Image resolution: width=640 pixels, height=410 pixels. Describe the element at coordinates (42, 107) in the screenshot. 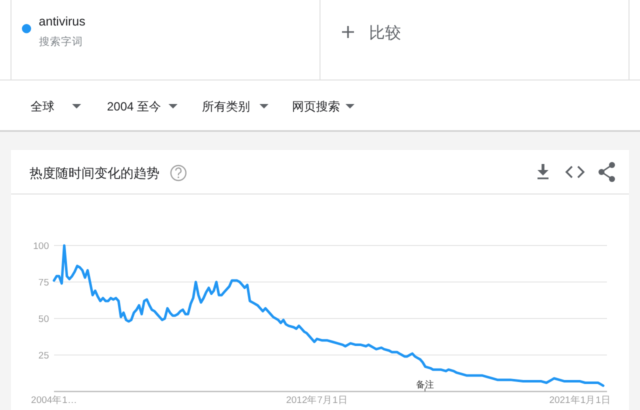

I see `text: 全球` at that location.